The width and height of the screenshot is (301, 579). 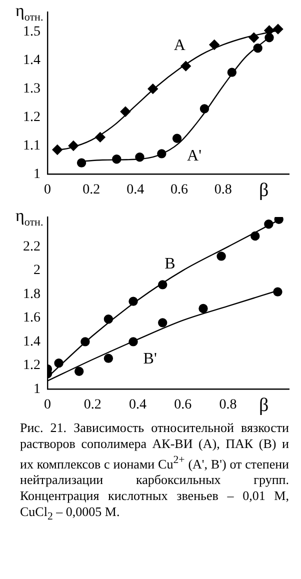 What do you see at coordinates (150, 359) in the screenshot?
I see `series-label: B'` at bounding box center [150, 359].